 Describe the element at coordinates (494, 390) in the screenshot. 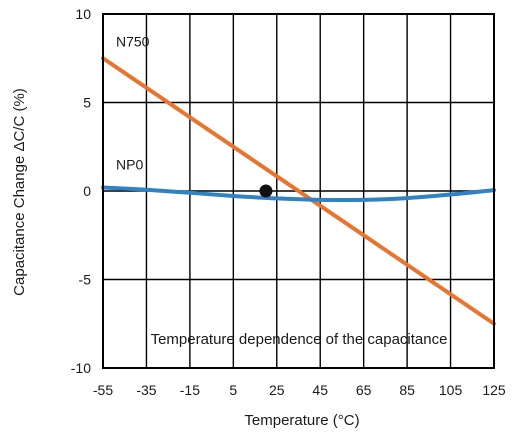

I see `x-tick-label: 125` at that location.